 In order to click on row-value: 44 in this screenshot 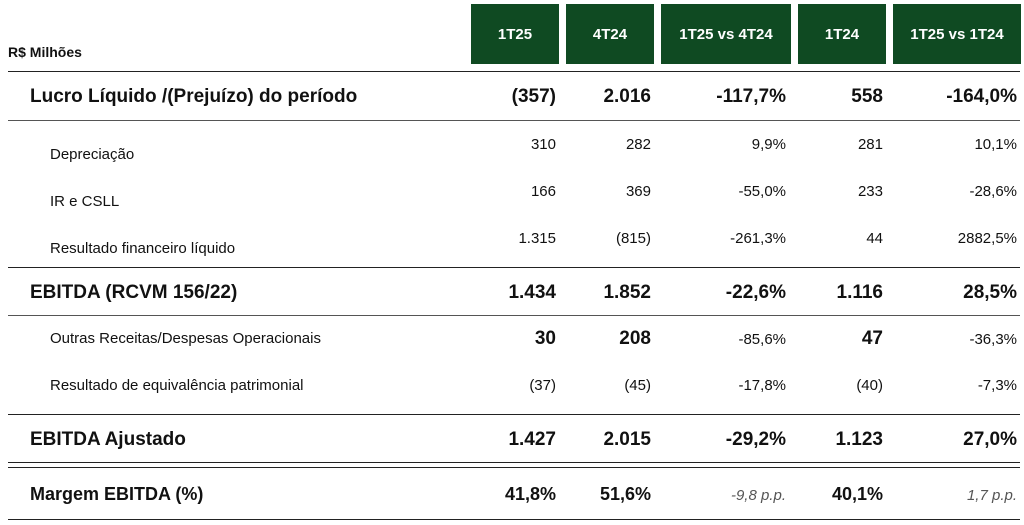, I will do `click(874, 238)`.